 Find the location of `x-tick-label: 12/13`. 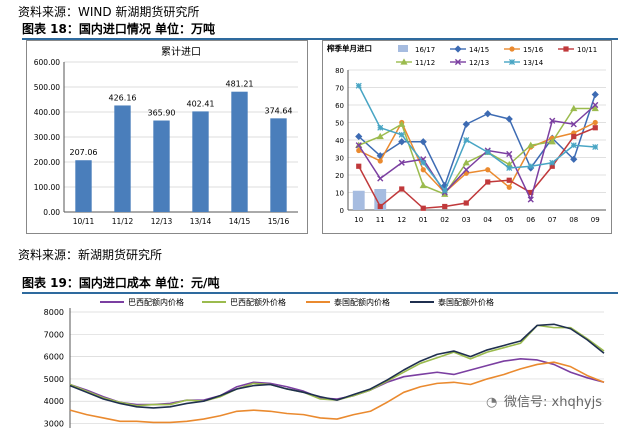

x-tick-label: 12/13 is located at coordinates (162, 221).